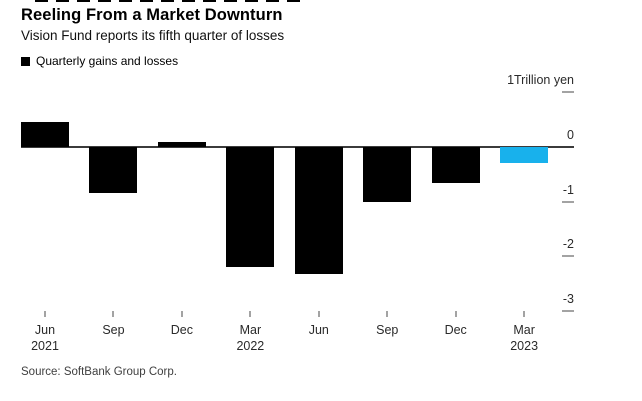 The width and height of the screenshot is (642, 401). What do you see at coordinates (540, 80) in the screenshot?
I see `y-tick-label: 1Trillion yen` at bounding box center [540, 80].